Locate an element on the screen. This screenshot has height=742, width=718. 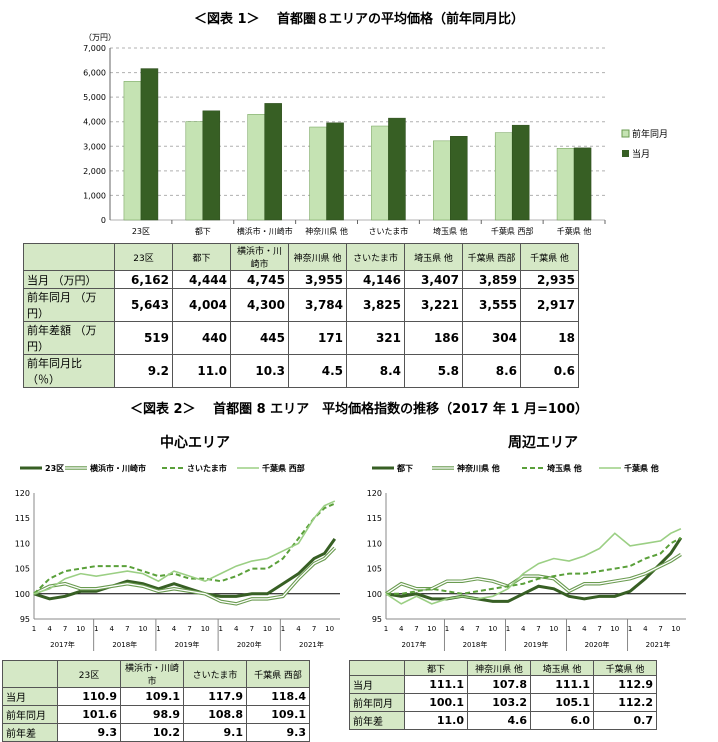
row-label: 前年同月 （万円） is located at coordinates (69, 305).